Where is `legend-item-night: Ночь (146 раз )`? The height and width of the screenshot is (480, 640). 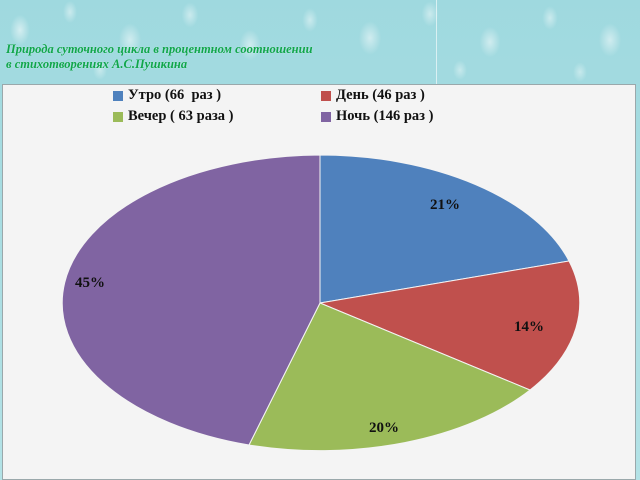
legend-item-night: Ночь (146 раз ) is located at coordinates (421, 116).